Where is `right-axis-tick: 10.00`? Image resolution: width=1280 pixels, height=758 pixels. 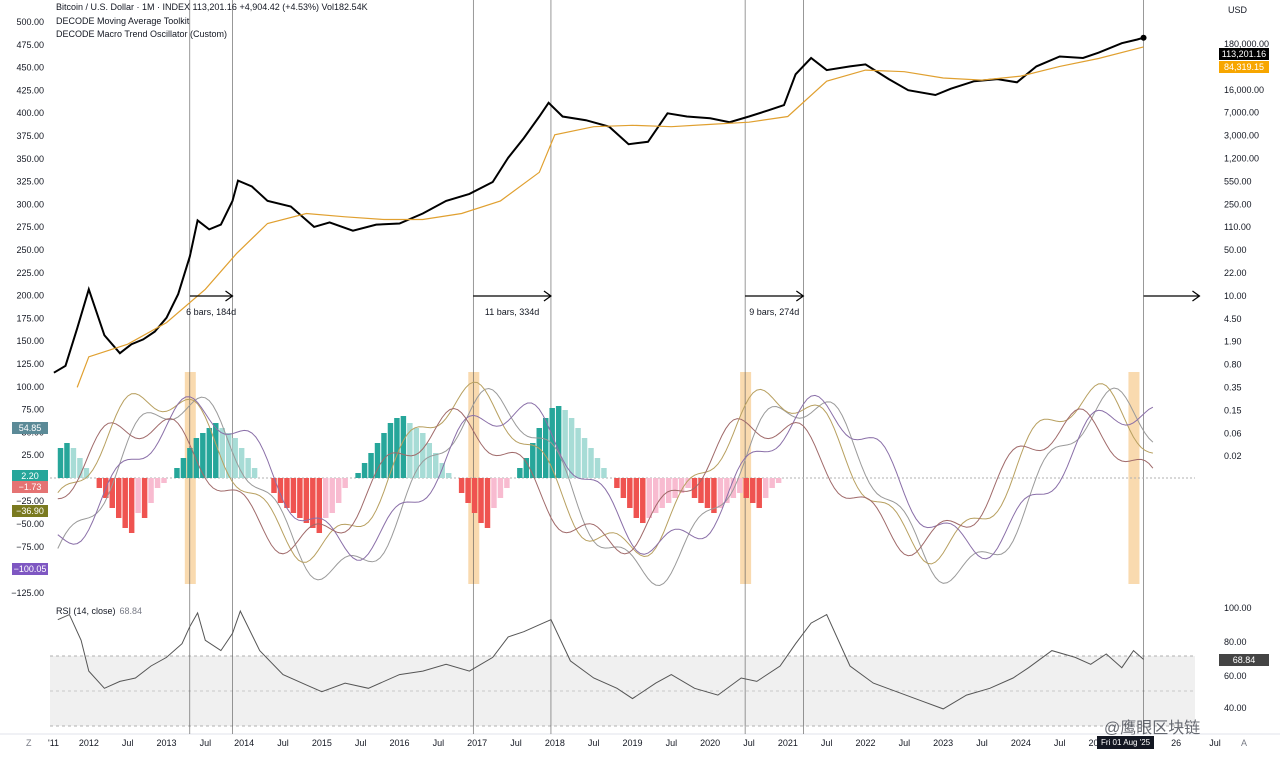
right-axis-tick: 10.00 is located at coordinates (1235, 296).